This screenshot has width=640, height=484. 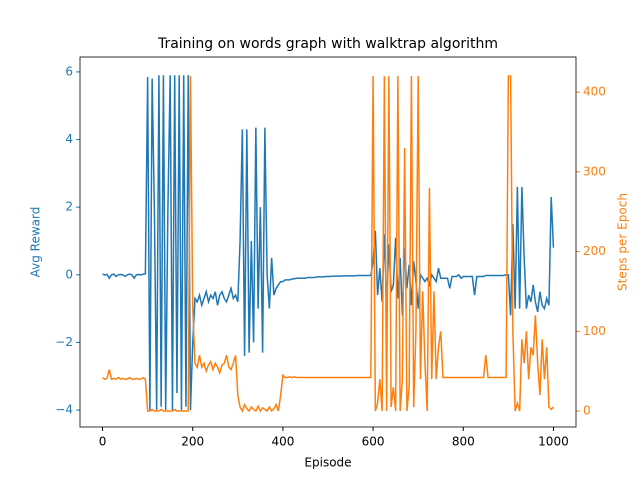 What do you see at coordinates (327, 463) in the screenshot?
I see `x-axis-label: Episode` at bounding box center [327, 463].